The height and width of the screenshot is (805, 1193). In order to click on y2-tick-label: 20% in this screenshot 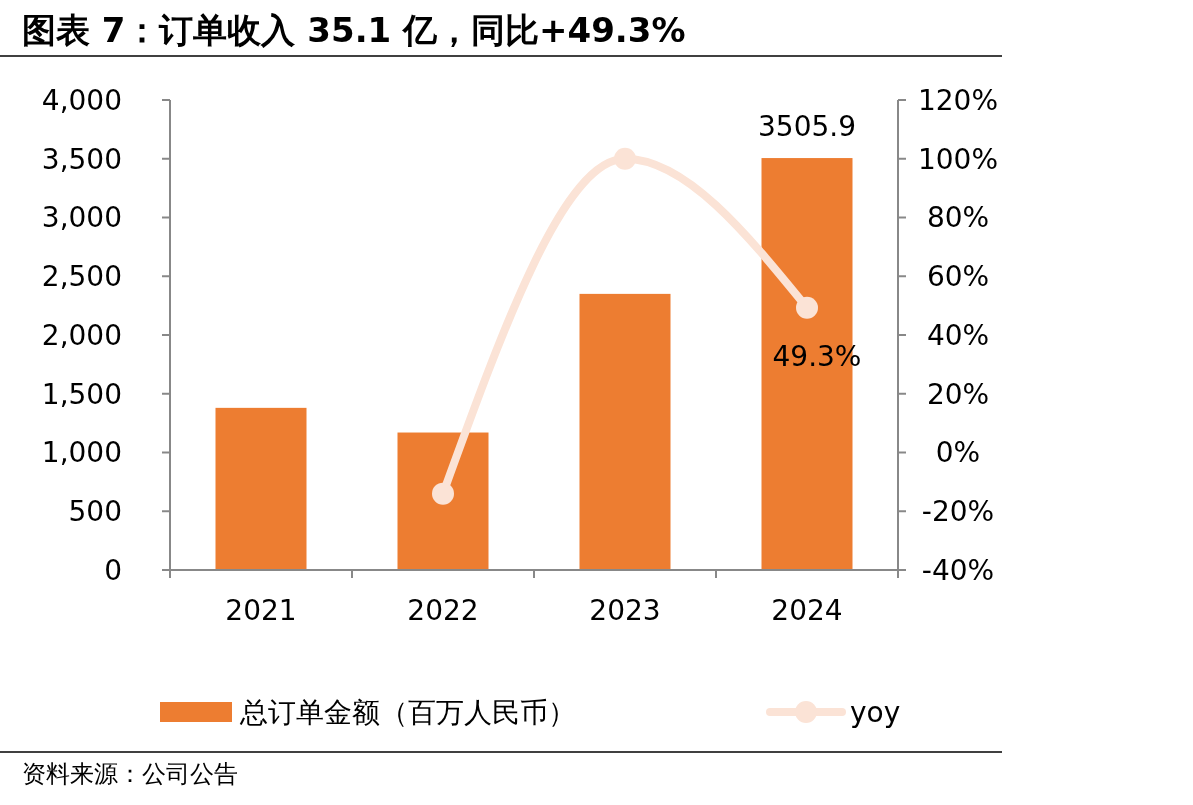, I will do `click(958, 394)`.